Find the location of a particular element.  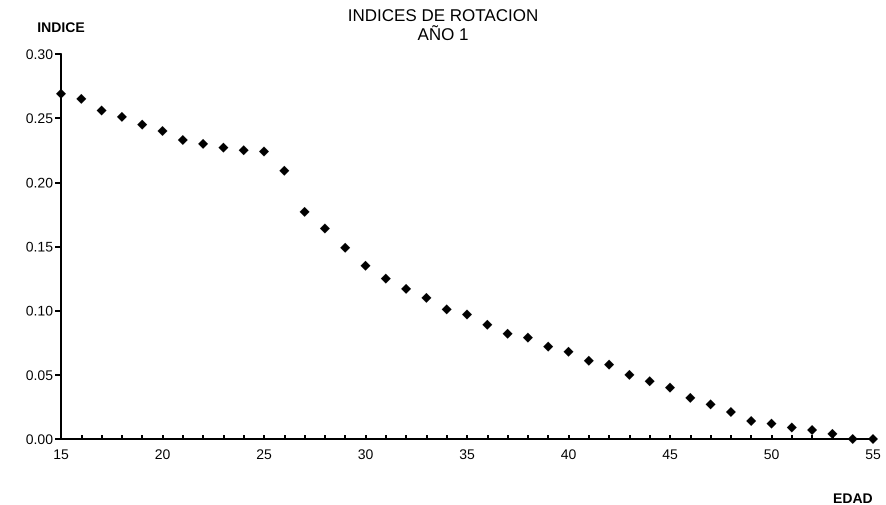

x-tick-label: 35 is located at coordinates (467, 454).